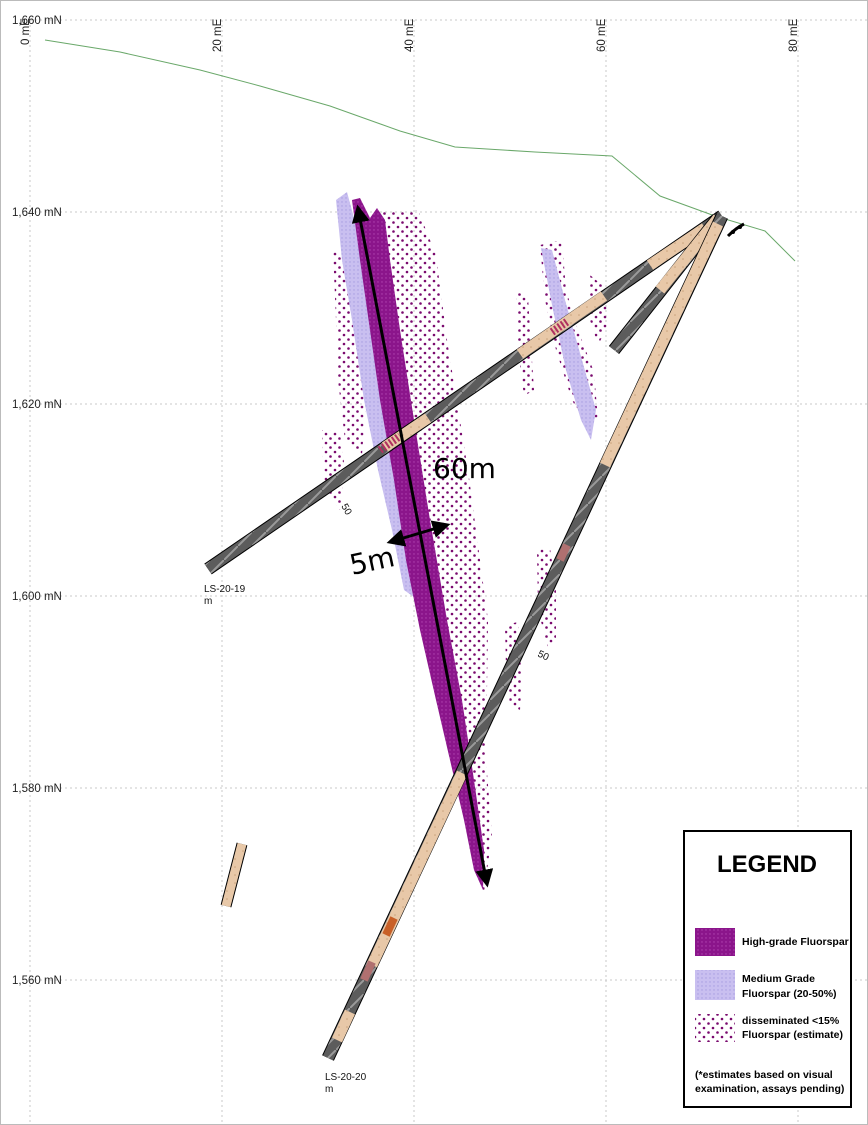  Describe the element at coordinates (37, 981) in the screenshot. I see `northing-label: 1,560 mN` at that location.